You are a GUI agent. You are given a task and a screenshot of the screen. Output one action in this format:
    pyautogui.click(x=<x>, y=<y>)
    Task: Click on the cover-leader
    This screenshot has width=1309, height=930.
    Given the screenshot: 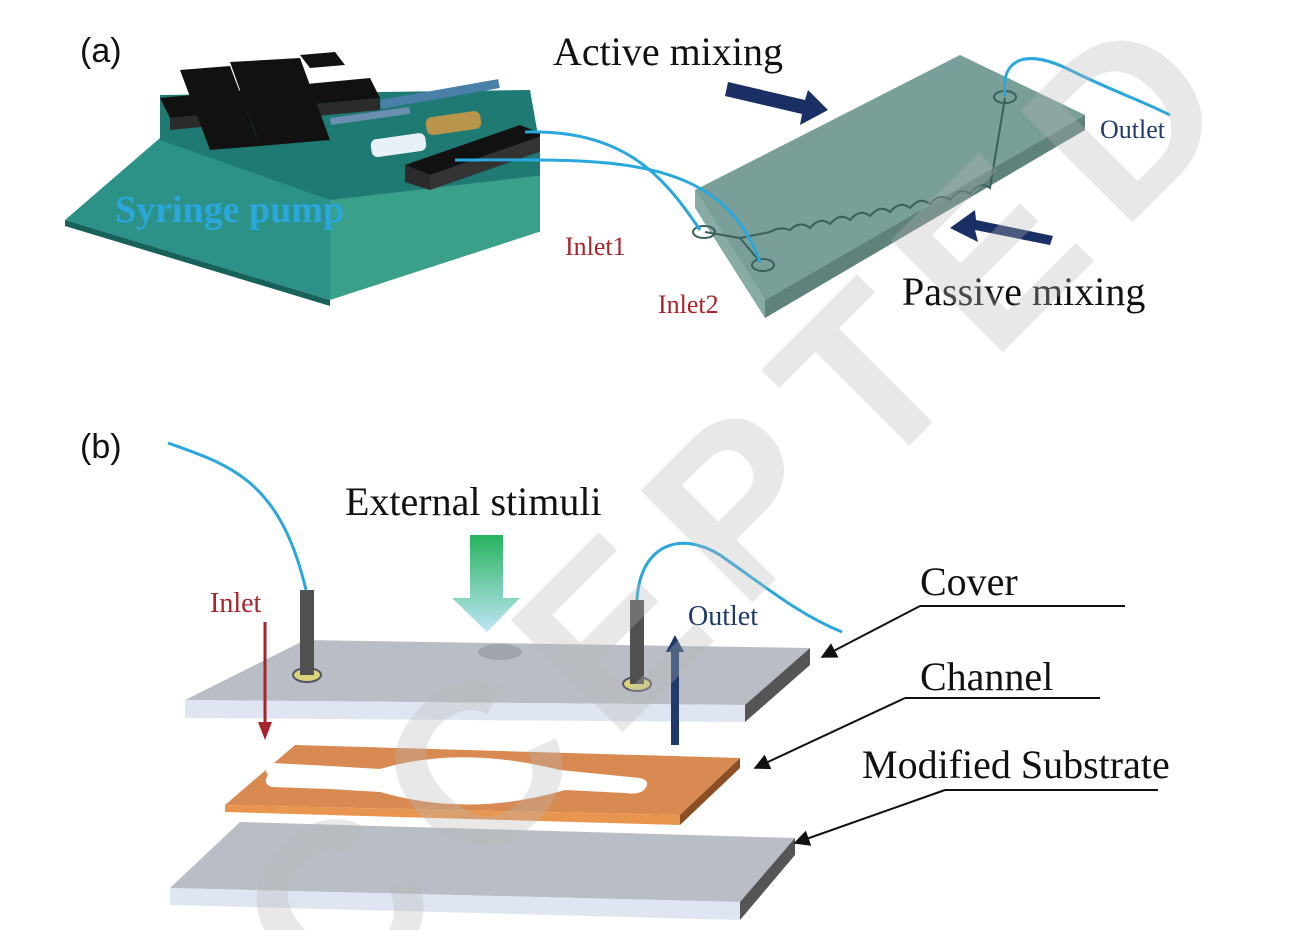 What is the action you would take?
    pyautogui.click(x=972, y=631)
    